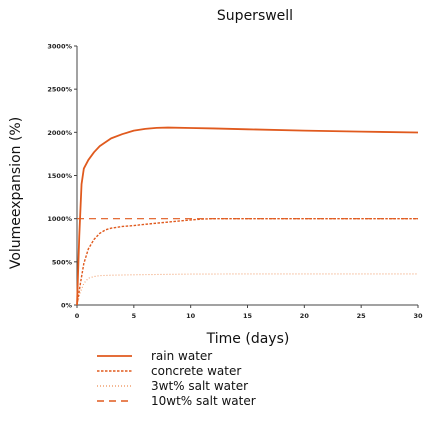 The height and width of the screenshot is (423, 436). What do you see at coordinates (59, 90) in the screenshot?
I see `y-tick-label: 2500%` at bounding box center [59, 90].